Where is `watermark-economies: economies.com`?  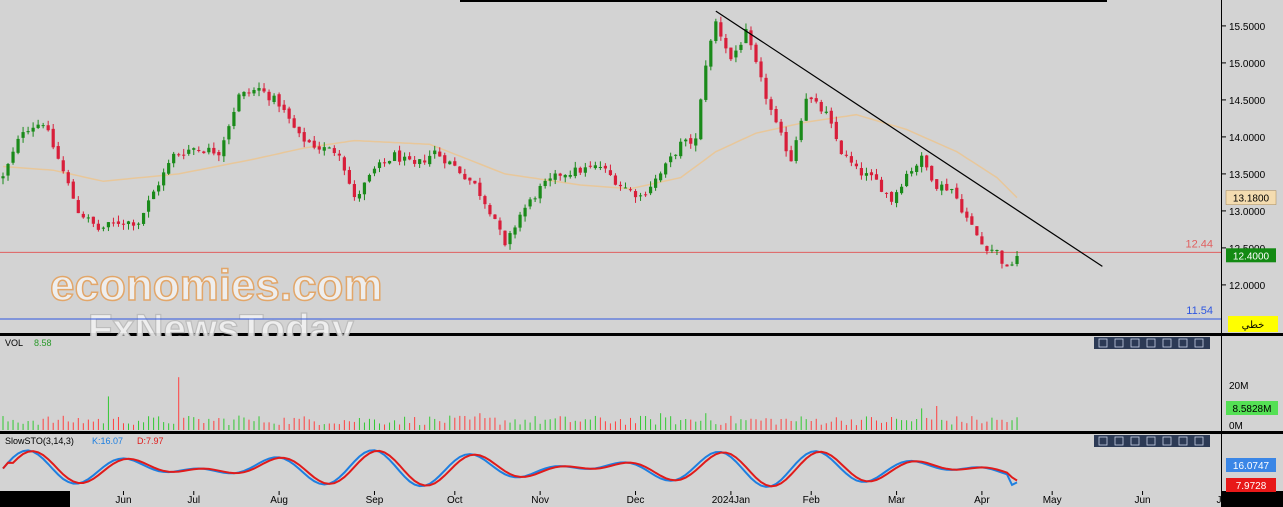 watermark-economies: economies.com is located at coordinates (216, 285).